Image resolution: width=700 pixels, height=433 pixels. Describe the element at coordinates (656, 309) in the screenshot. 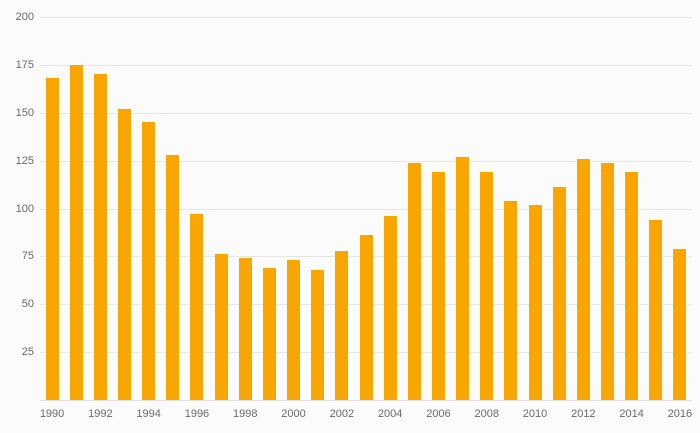

I see `bar-2015` at that location.